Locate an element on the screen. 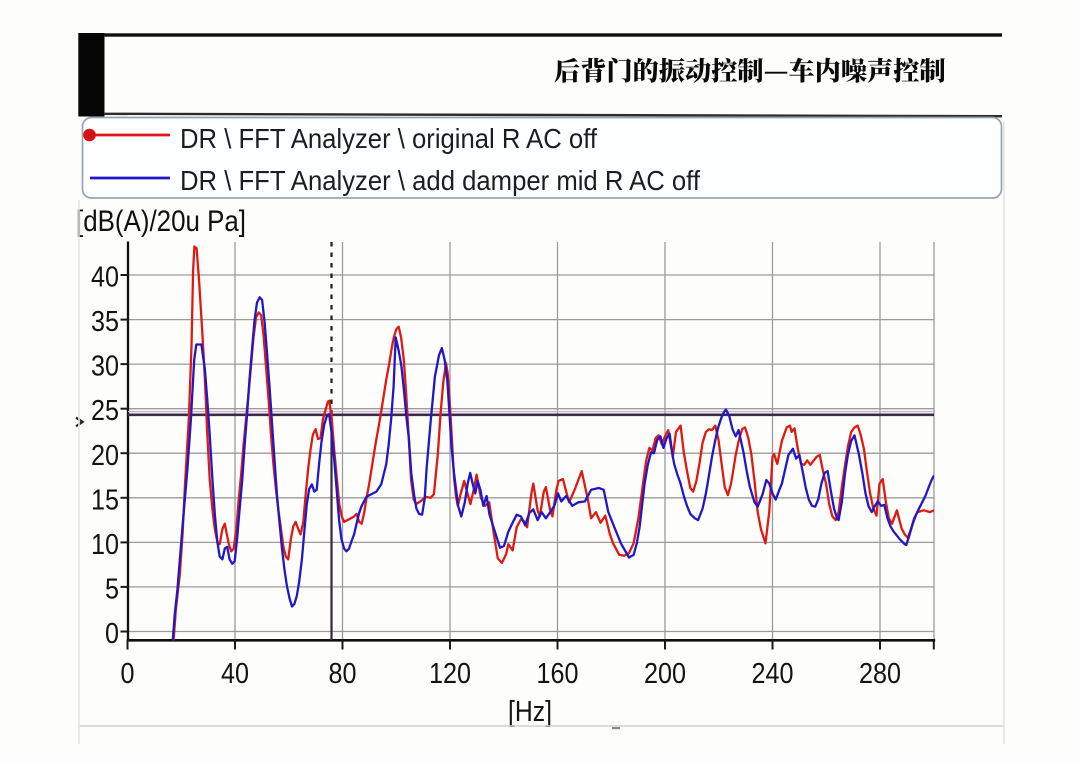 The image size is (1080, 763). svg-text: 280 is located at coordinates (880, 674).